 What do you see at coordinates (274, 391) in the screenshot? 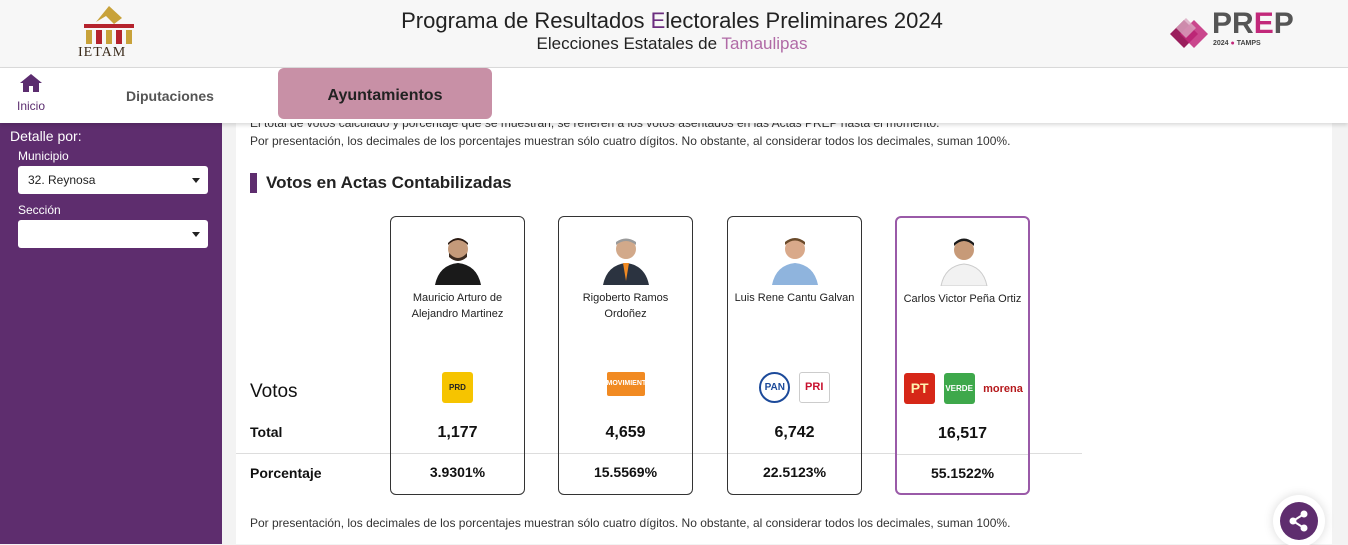
I see `row-label-votos: Votos` at bounding box center [274, 391].